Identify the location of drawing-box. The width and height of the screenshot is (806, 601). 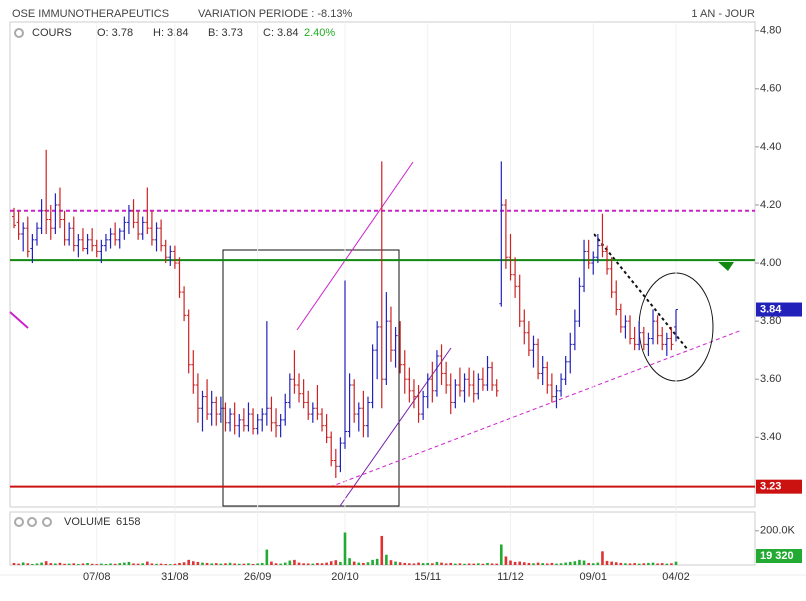
(311, 378).